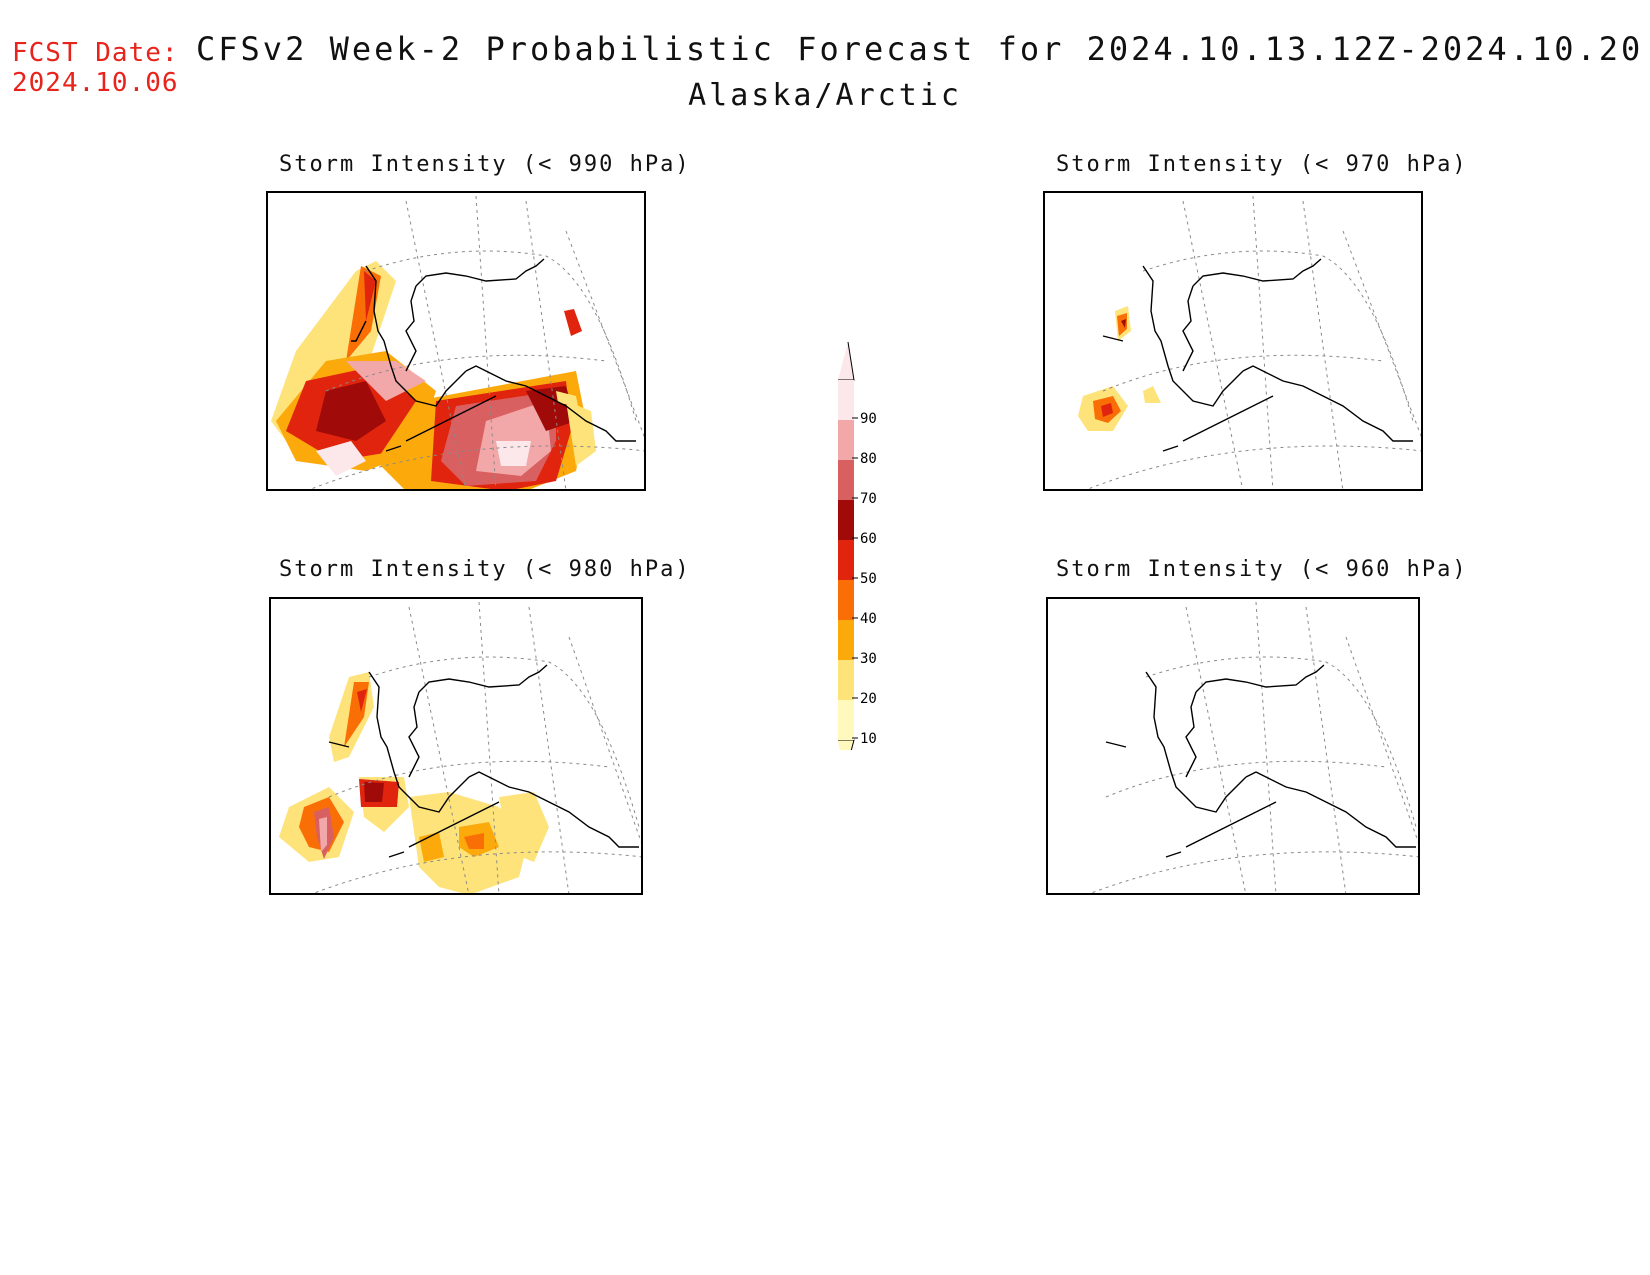 Image resolution: width=1650 pixels, height=1275 pixels. What do you see at coordinates (825, 95) in the screenshot?
I see `figure-region: Alaska/Arctic` at bounding box center [825, 95].